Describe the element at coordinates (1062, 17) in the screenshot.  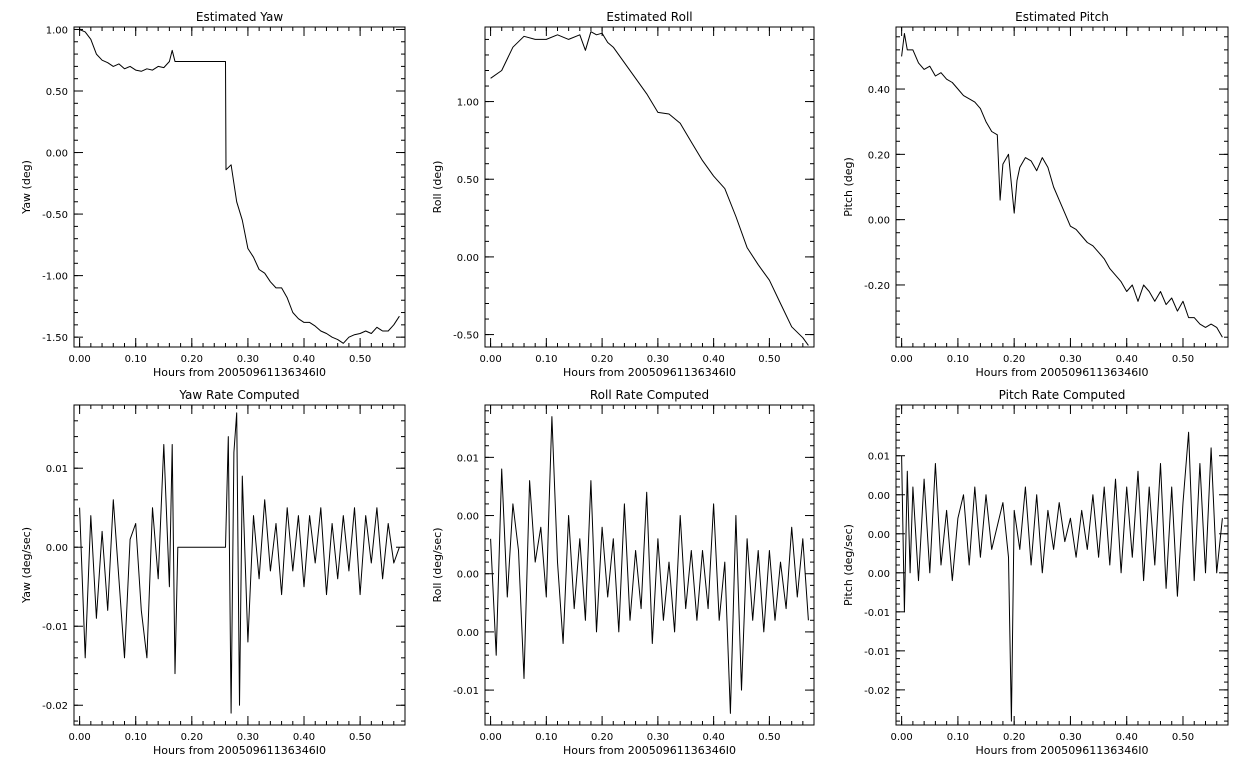
I see `chart-title: Estimated Pitch` at that location.